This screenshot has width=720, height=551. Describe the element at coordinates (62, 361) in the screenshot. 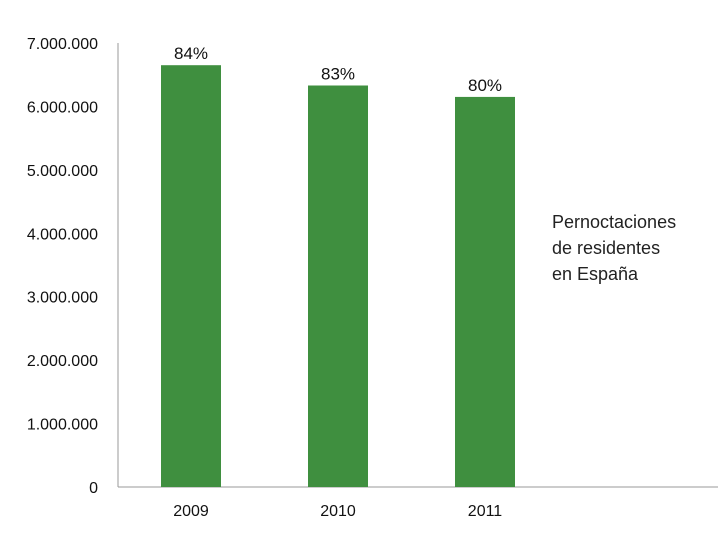

I see `y-tick-label: 2.000.000` at that location.